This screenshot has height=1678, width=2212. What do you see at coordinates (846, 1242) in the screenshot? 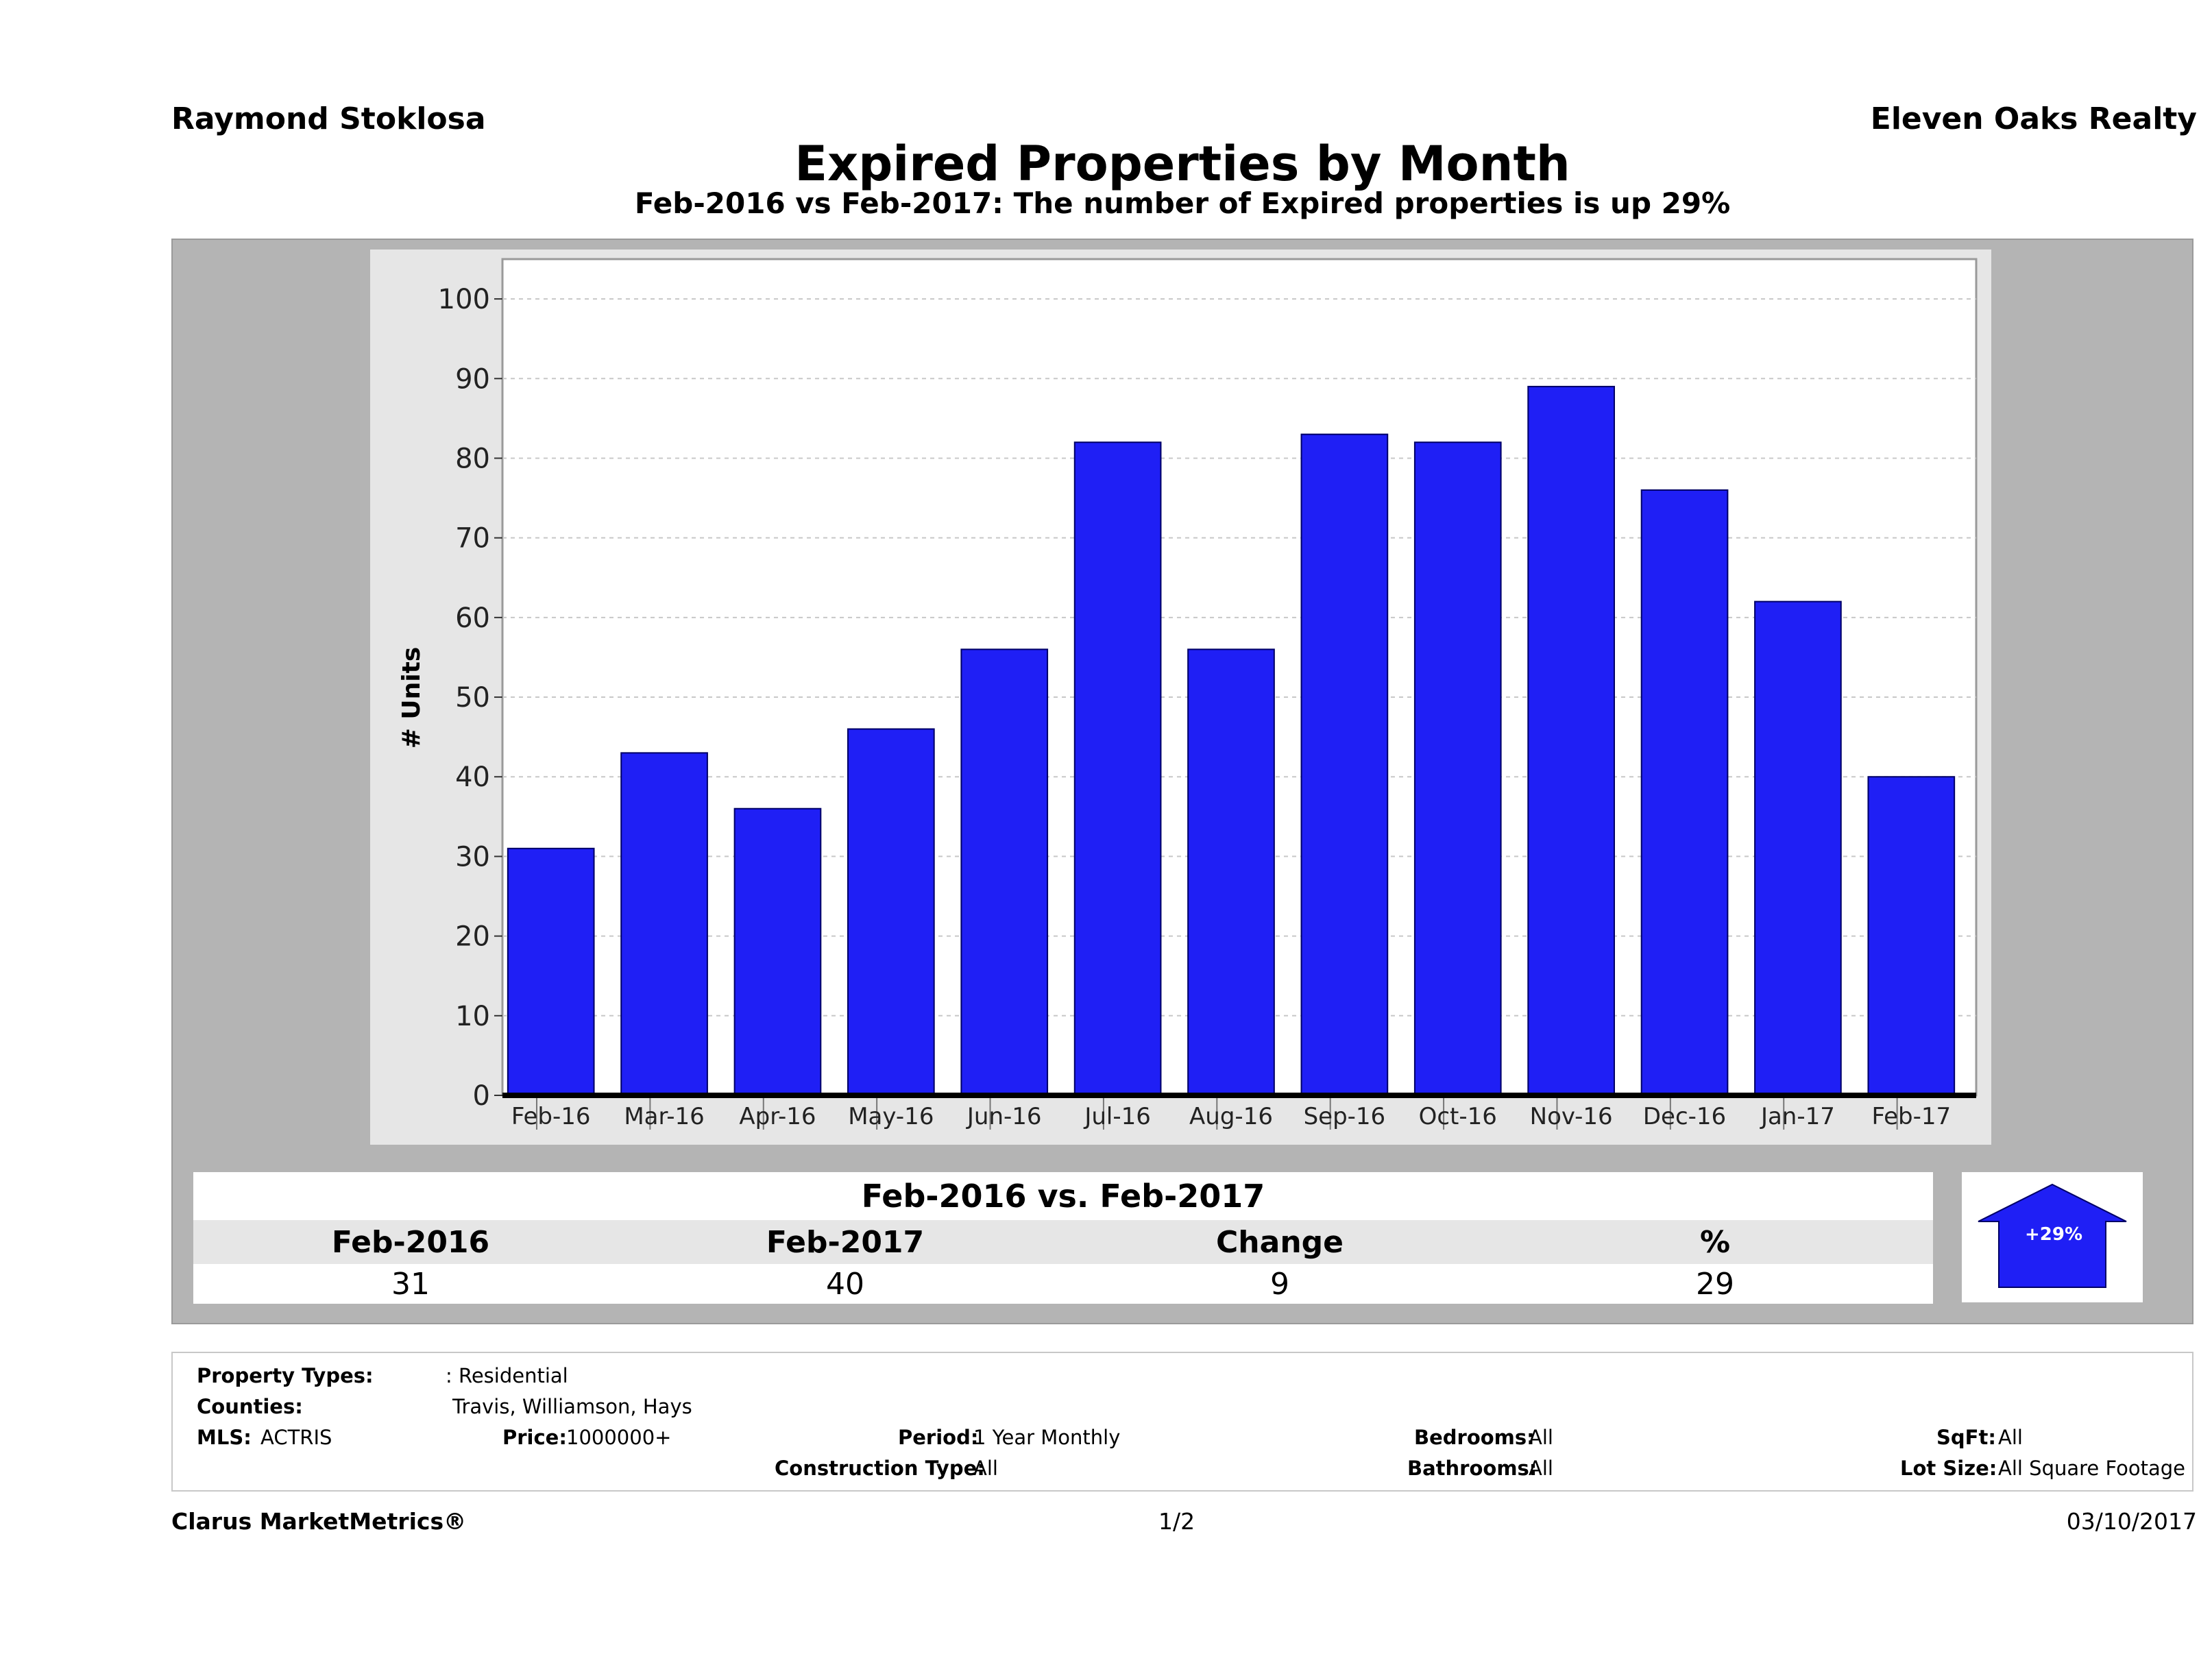
I see `summary-header-feb-2017: Feb-2017` at bounding box center [846, 1242].